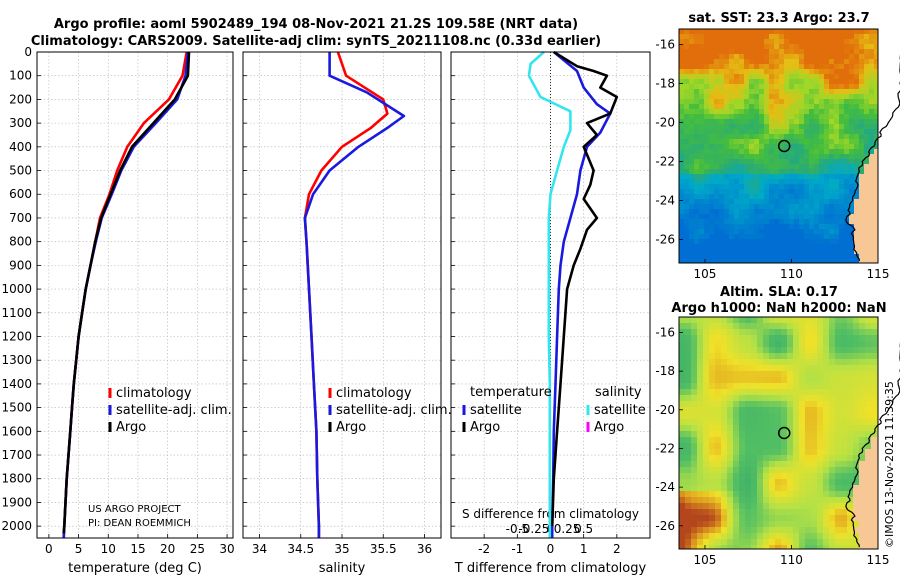  Describe the element at coordinates (354, 295) in the screenshot. I see `series-line-satellite-adj-clim-` at that location.